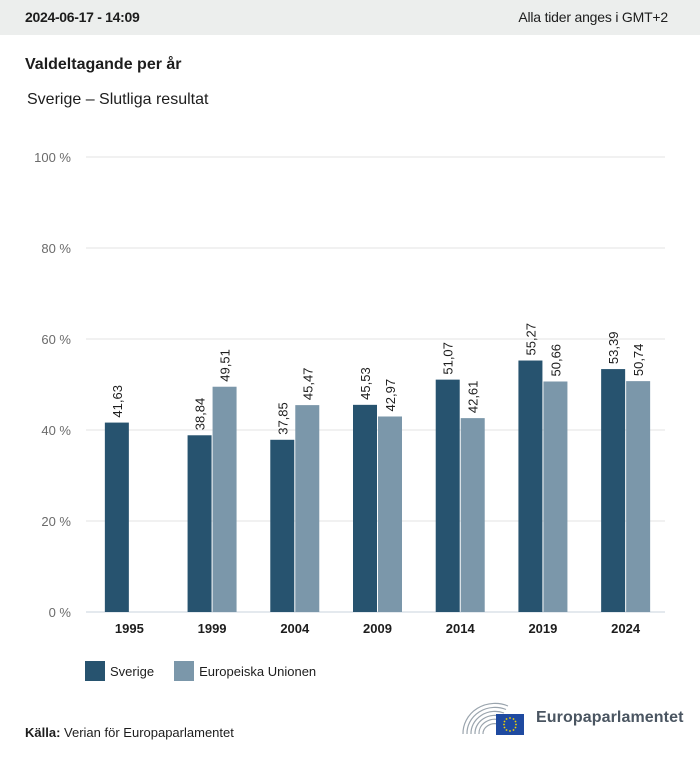 The width and height of the screenshot is (700, 759). I want to click on data-label: 37,85, so click(282, 418).